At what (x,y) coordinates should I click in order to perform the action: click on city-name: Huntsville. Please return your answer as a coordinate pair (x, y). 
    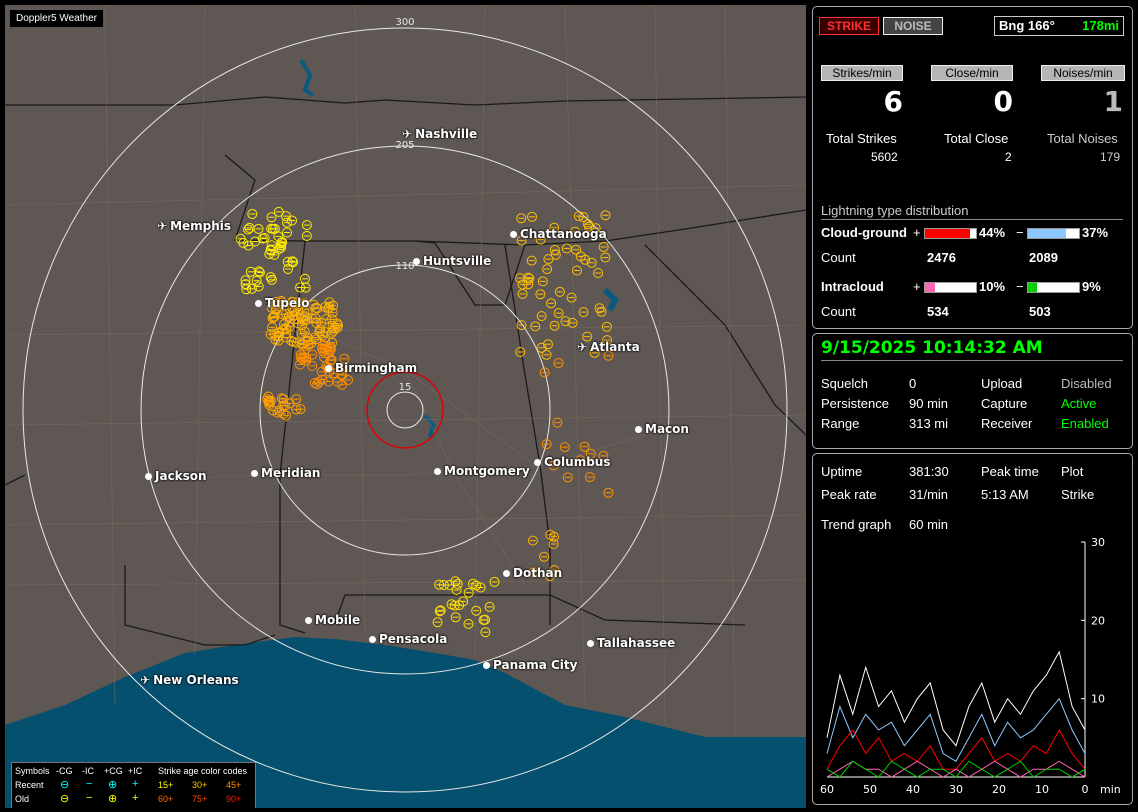
    Looking at the image, I should click on (457, 261).